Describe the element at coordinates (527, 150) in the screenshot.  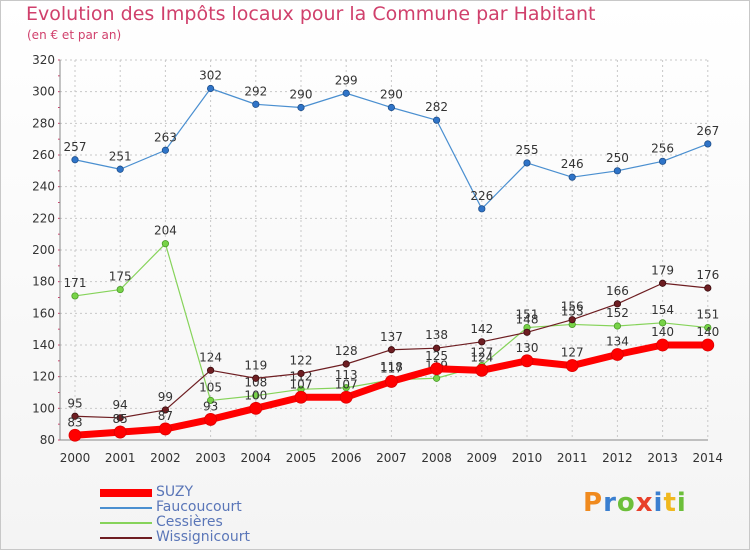
I see `data-label: 255` at that location.